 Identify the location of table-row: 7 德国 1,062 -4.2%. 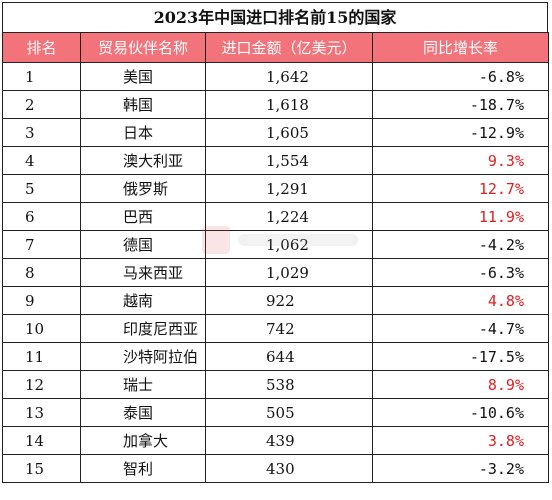
(275, 244).